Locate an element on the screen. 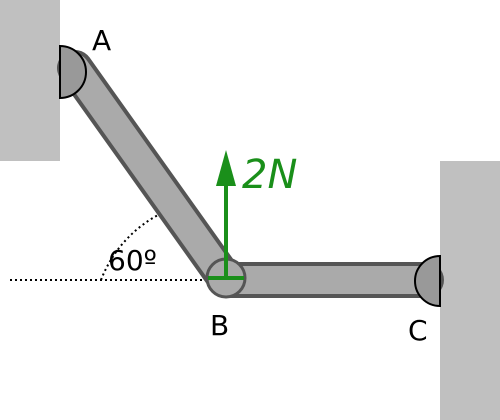 This screenshot has width=500, height=420. force-label: 2N is located at coordinates (269, 175).